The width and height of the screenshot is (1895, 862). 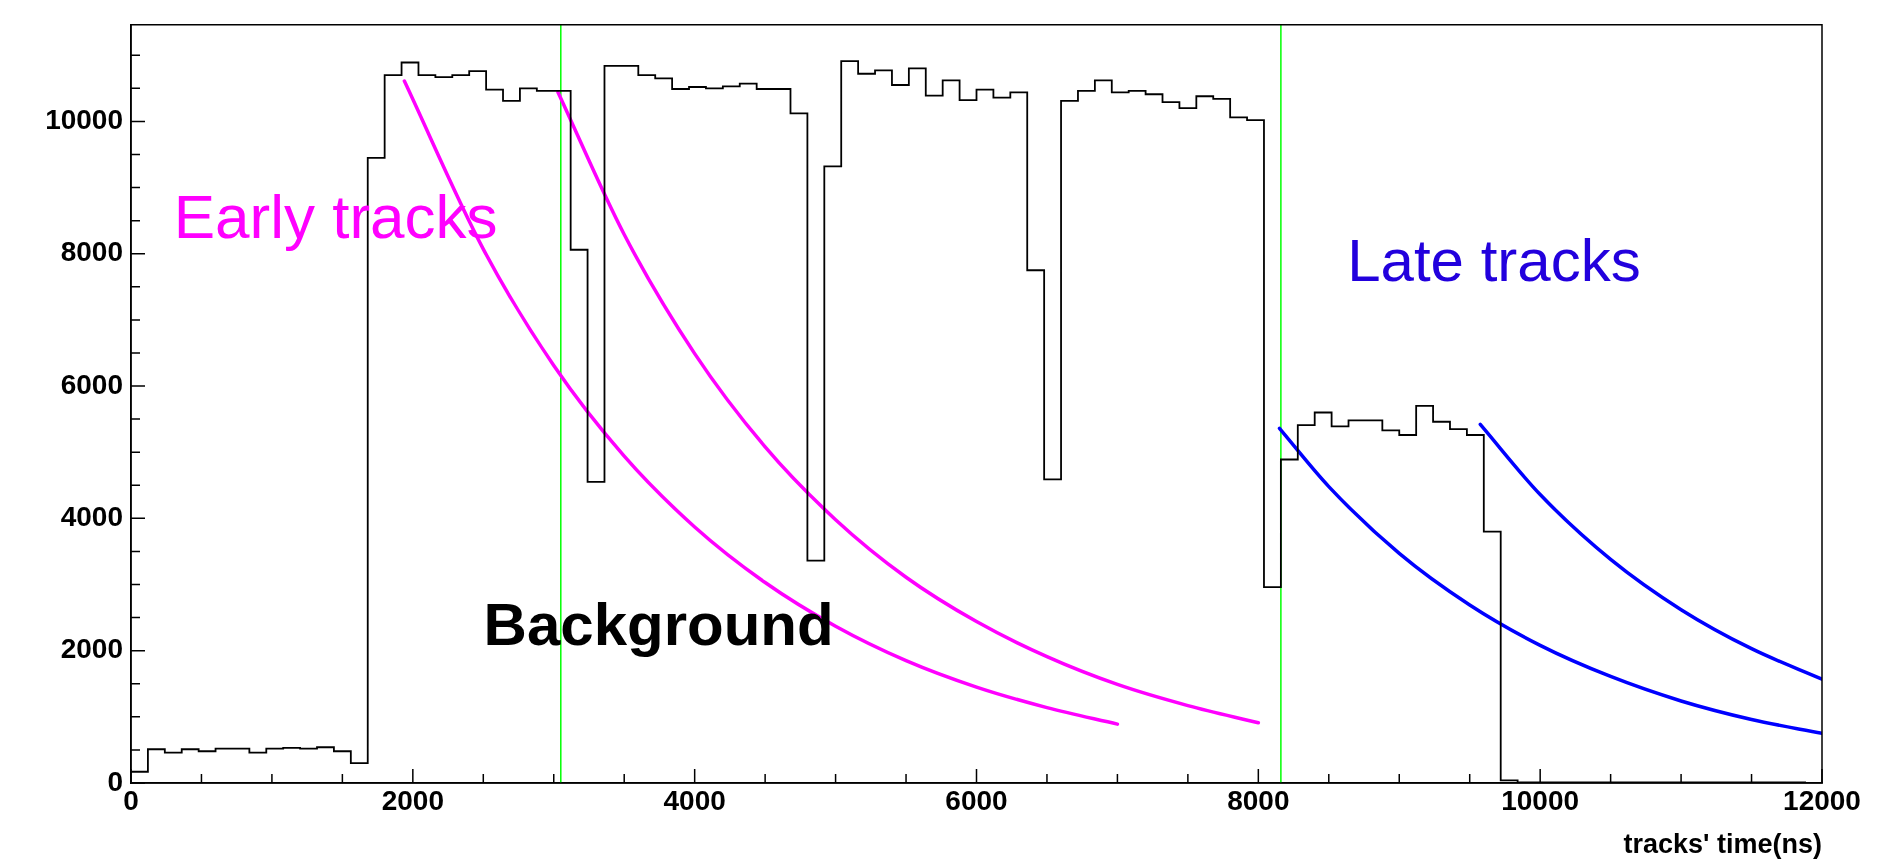 What do you see at coordinates (91, 252) in the screenshot?
I see `y-tick-label: 8000` at bounding box center [91, 252].